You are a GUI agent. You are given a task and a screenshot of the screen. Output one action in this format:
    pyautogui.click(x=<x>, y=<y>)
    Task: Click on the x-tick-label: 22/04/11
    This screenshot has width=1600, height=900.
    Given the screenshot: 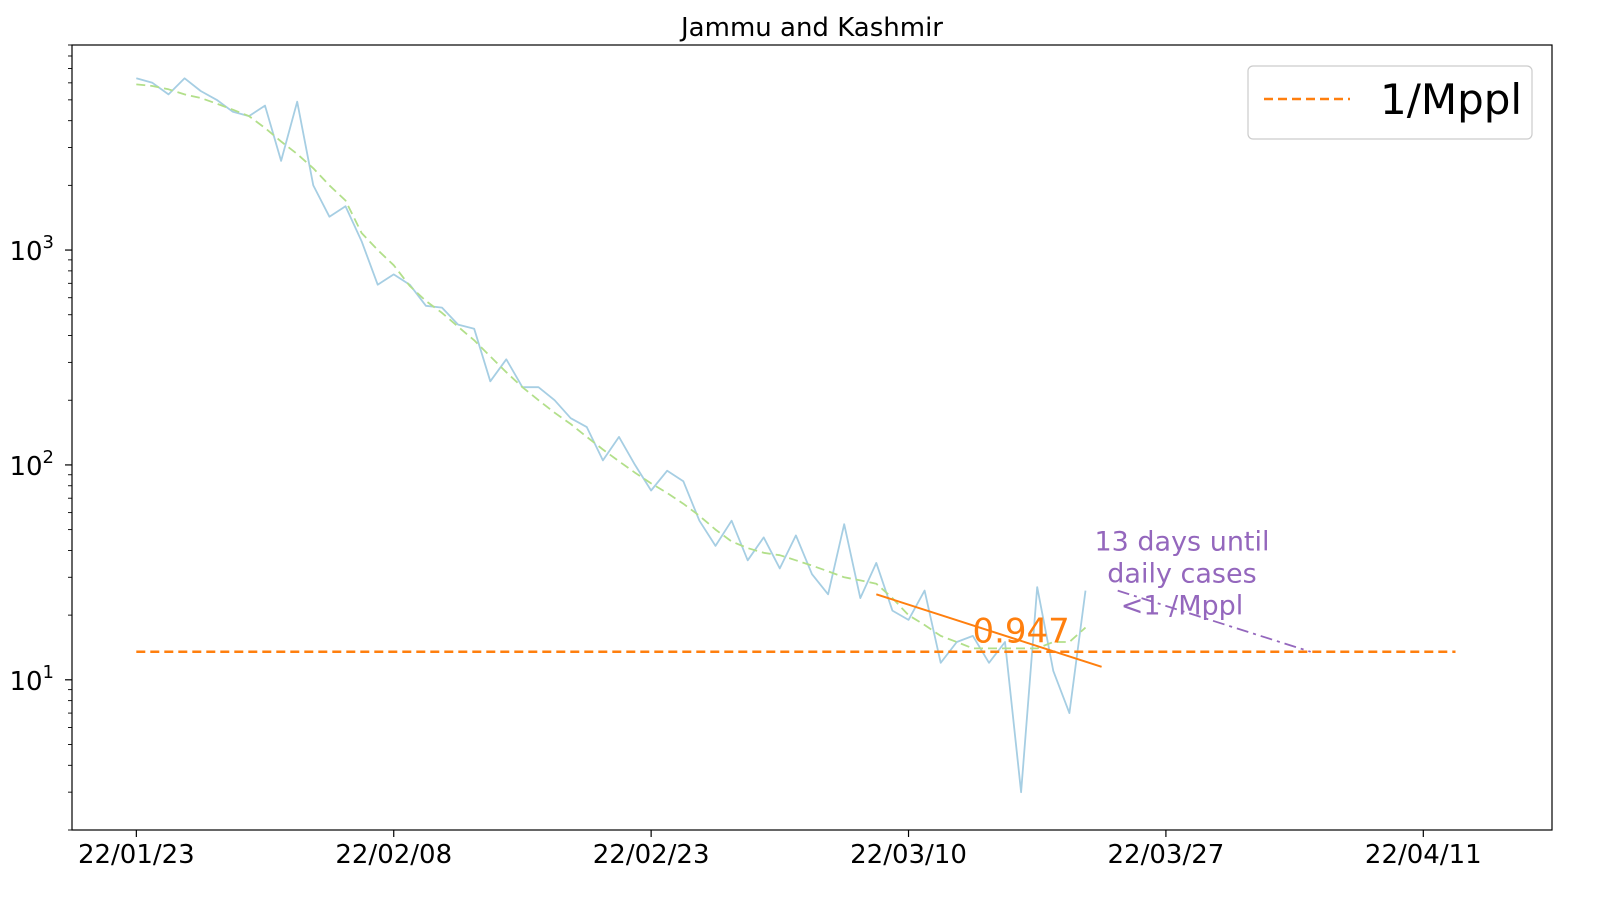 What is the action you would take?
    pyautogui.click(x=1423, y=855)
    